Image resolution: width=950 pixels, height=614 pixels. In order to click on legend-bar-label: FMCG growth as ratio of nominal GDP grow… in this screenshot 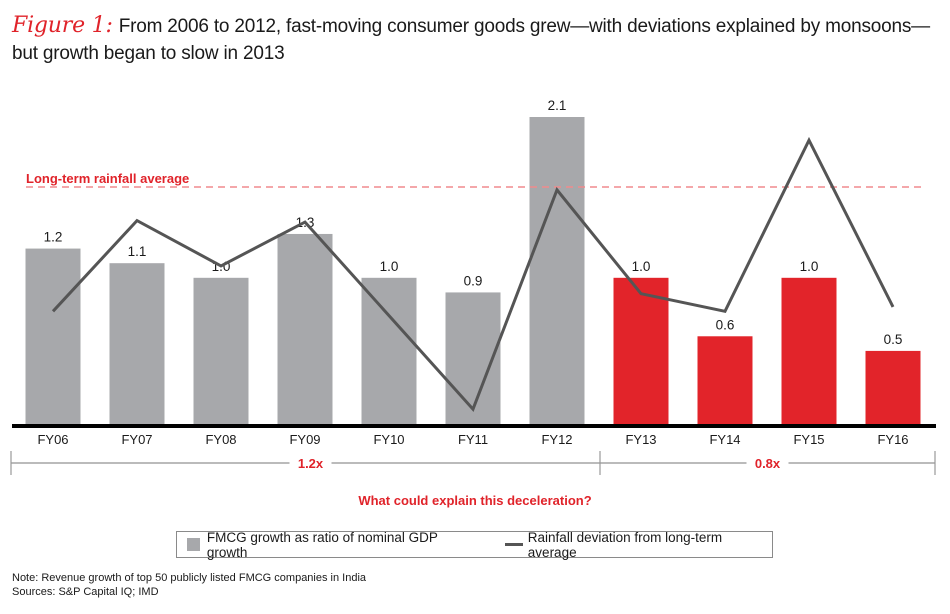, I will do `click(322, 544)`.